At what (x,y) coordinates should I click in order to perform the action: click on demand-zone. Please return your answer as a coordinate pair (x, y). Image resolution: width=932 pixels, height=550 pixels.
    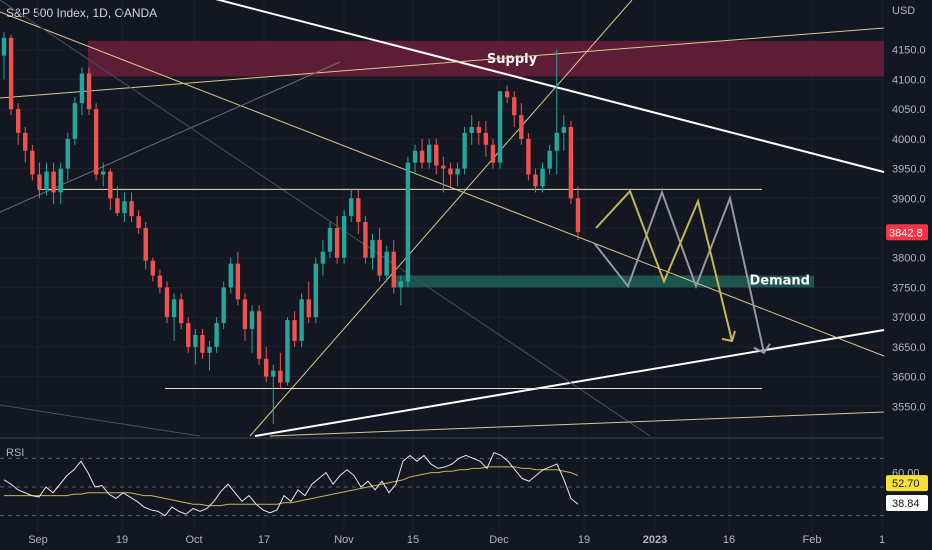
    Looking at the image, I should click on (603, 281).